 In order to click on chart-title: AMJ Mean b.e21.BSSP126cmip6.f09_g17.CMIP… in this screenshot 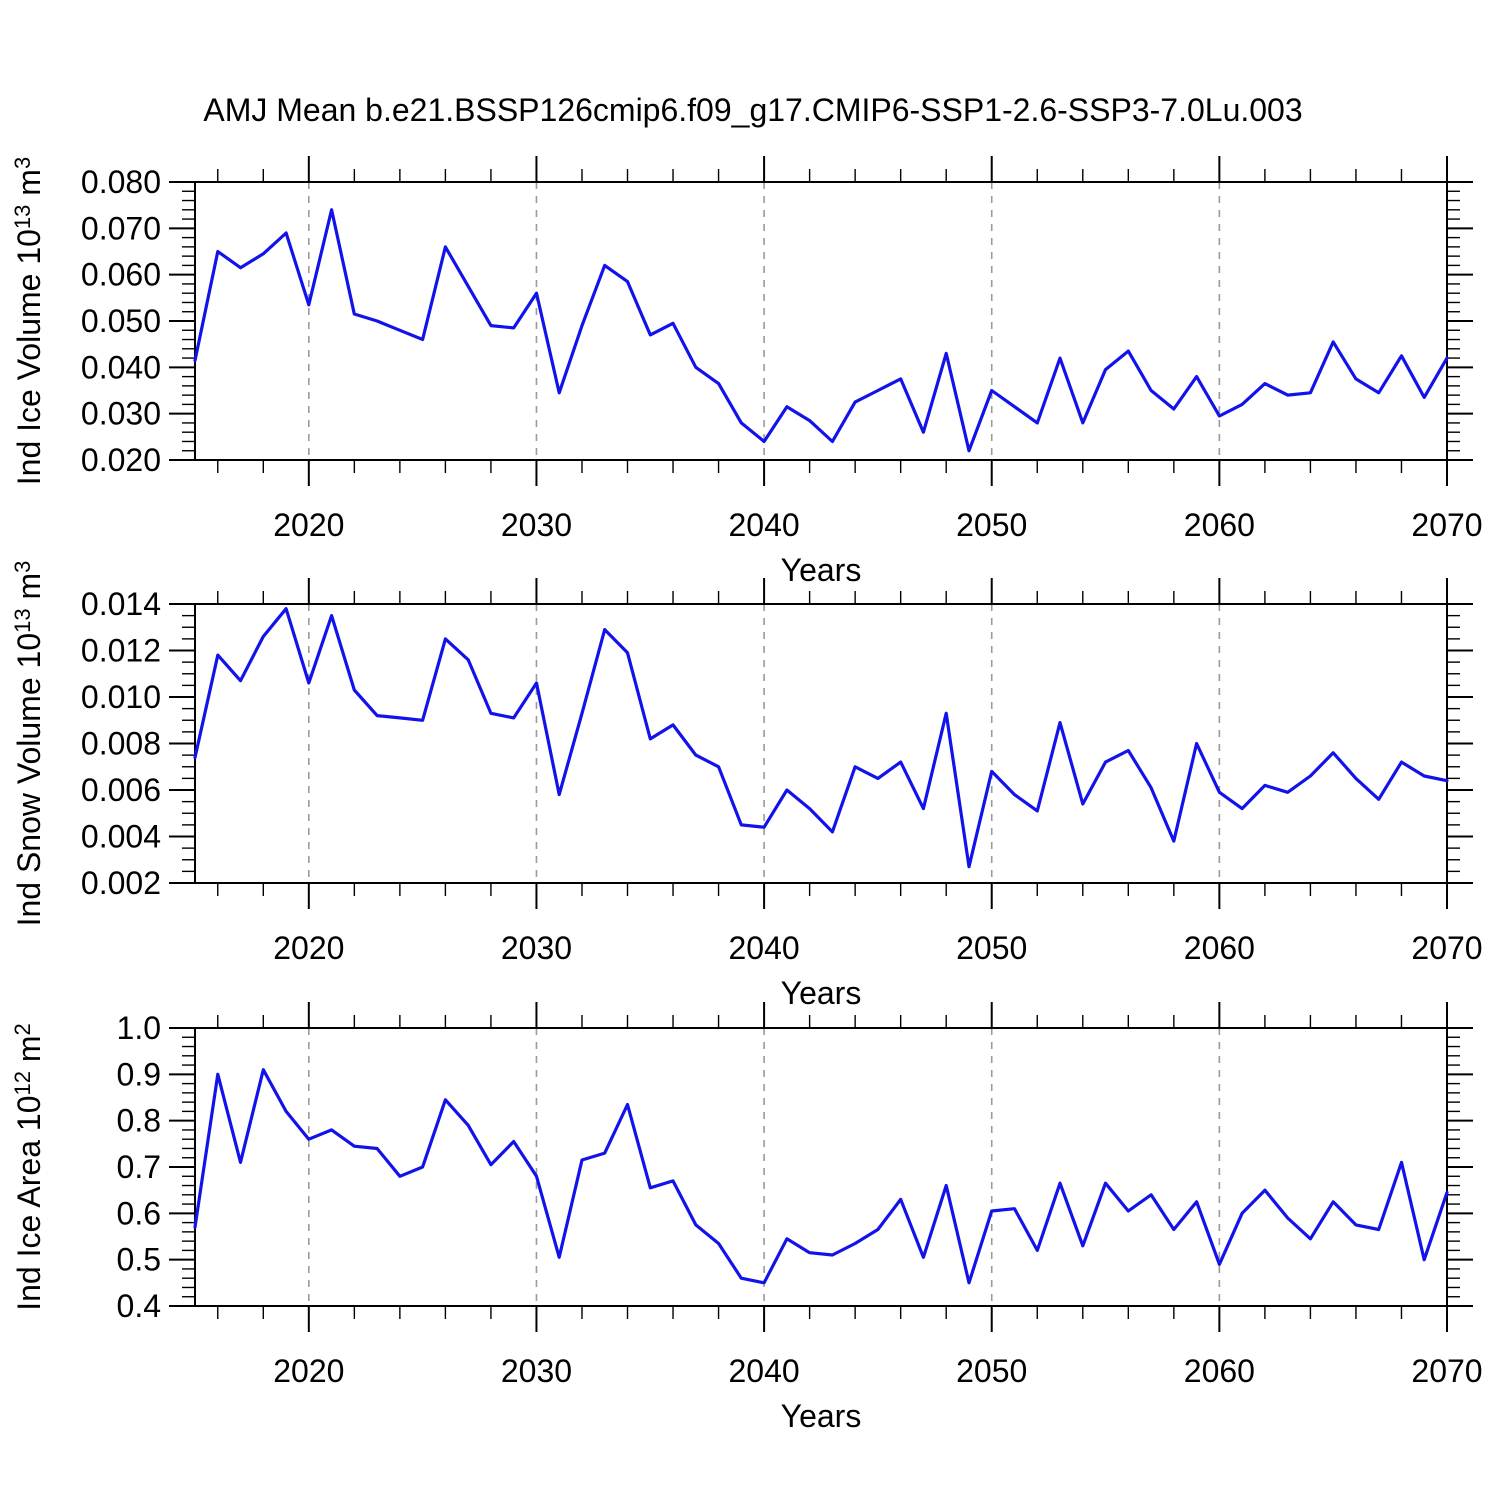, I will do `click(753, 110)`.